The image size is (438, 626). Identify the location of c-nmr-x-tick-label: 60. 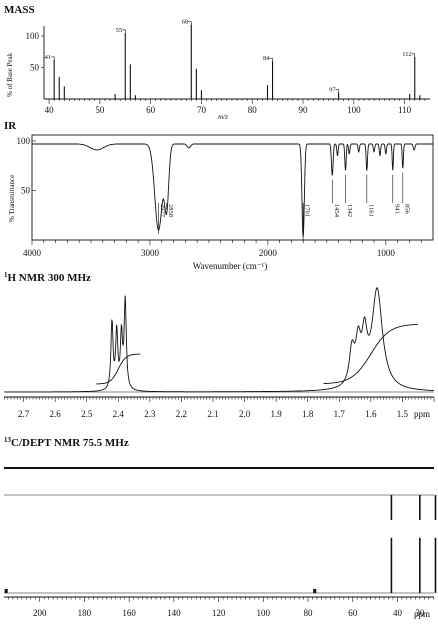
(353, 613).